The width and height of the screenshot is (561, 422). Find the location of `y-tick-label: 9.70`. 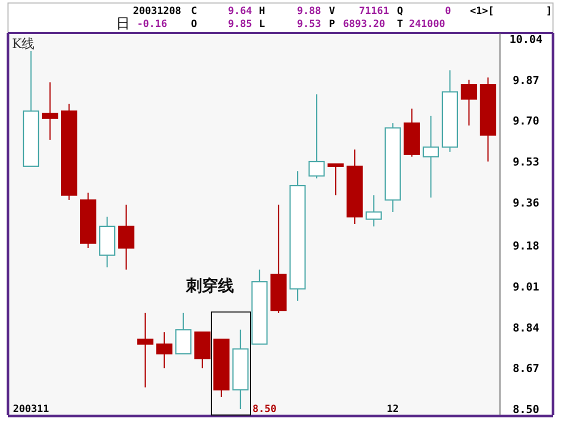

y-tick-label: 9.70 is located at coordinates (526, 121).